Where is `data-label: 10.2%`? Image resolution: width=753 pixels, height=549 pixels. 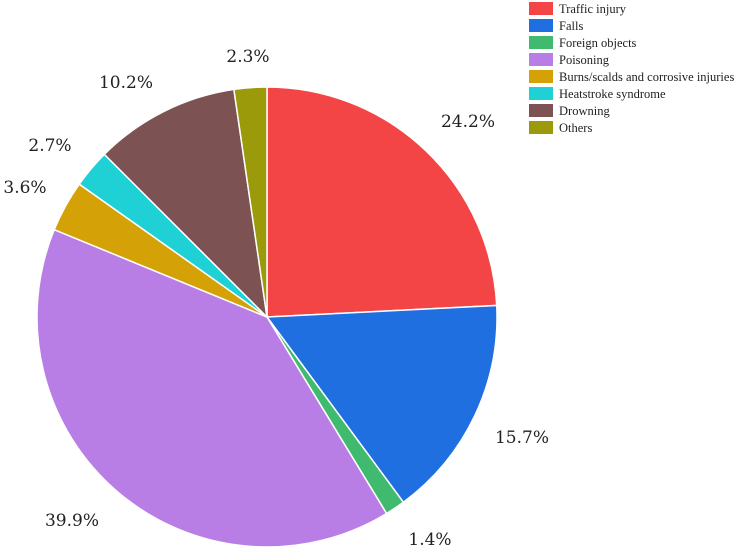 data-label: 10.2% is located at coordinates (126, 83).